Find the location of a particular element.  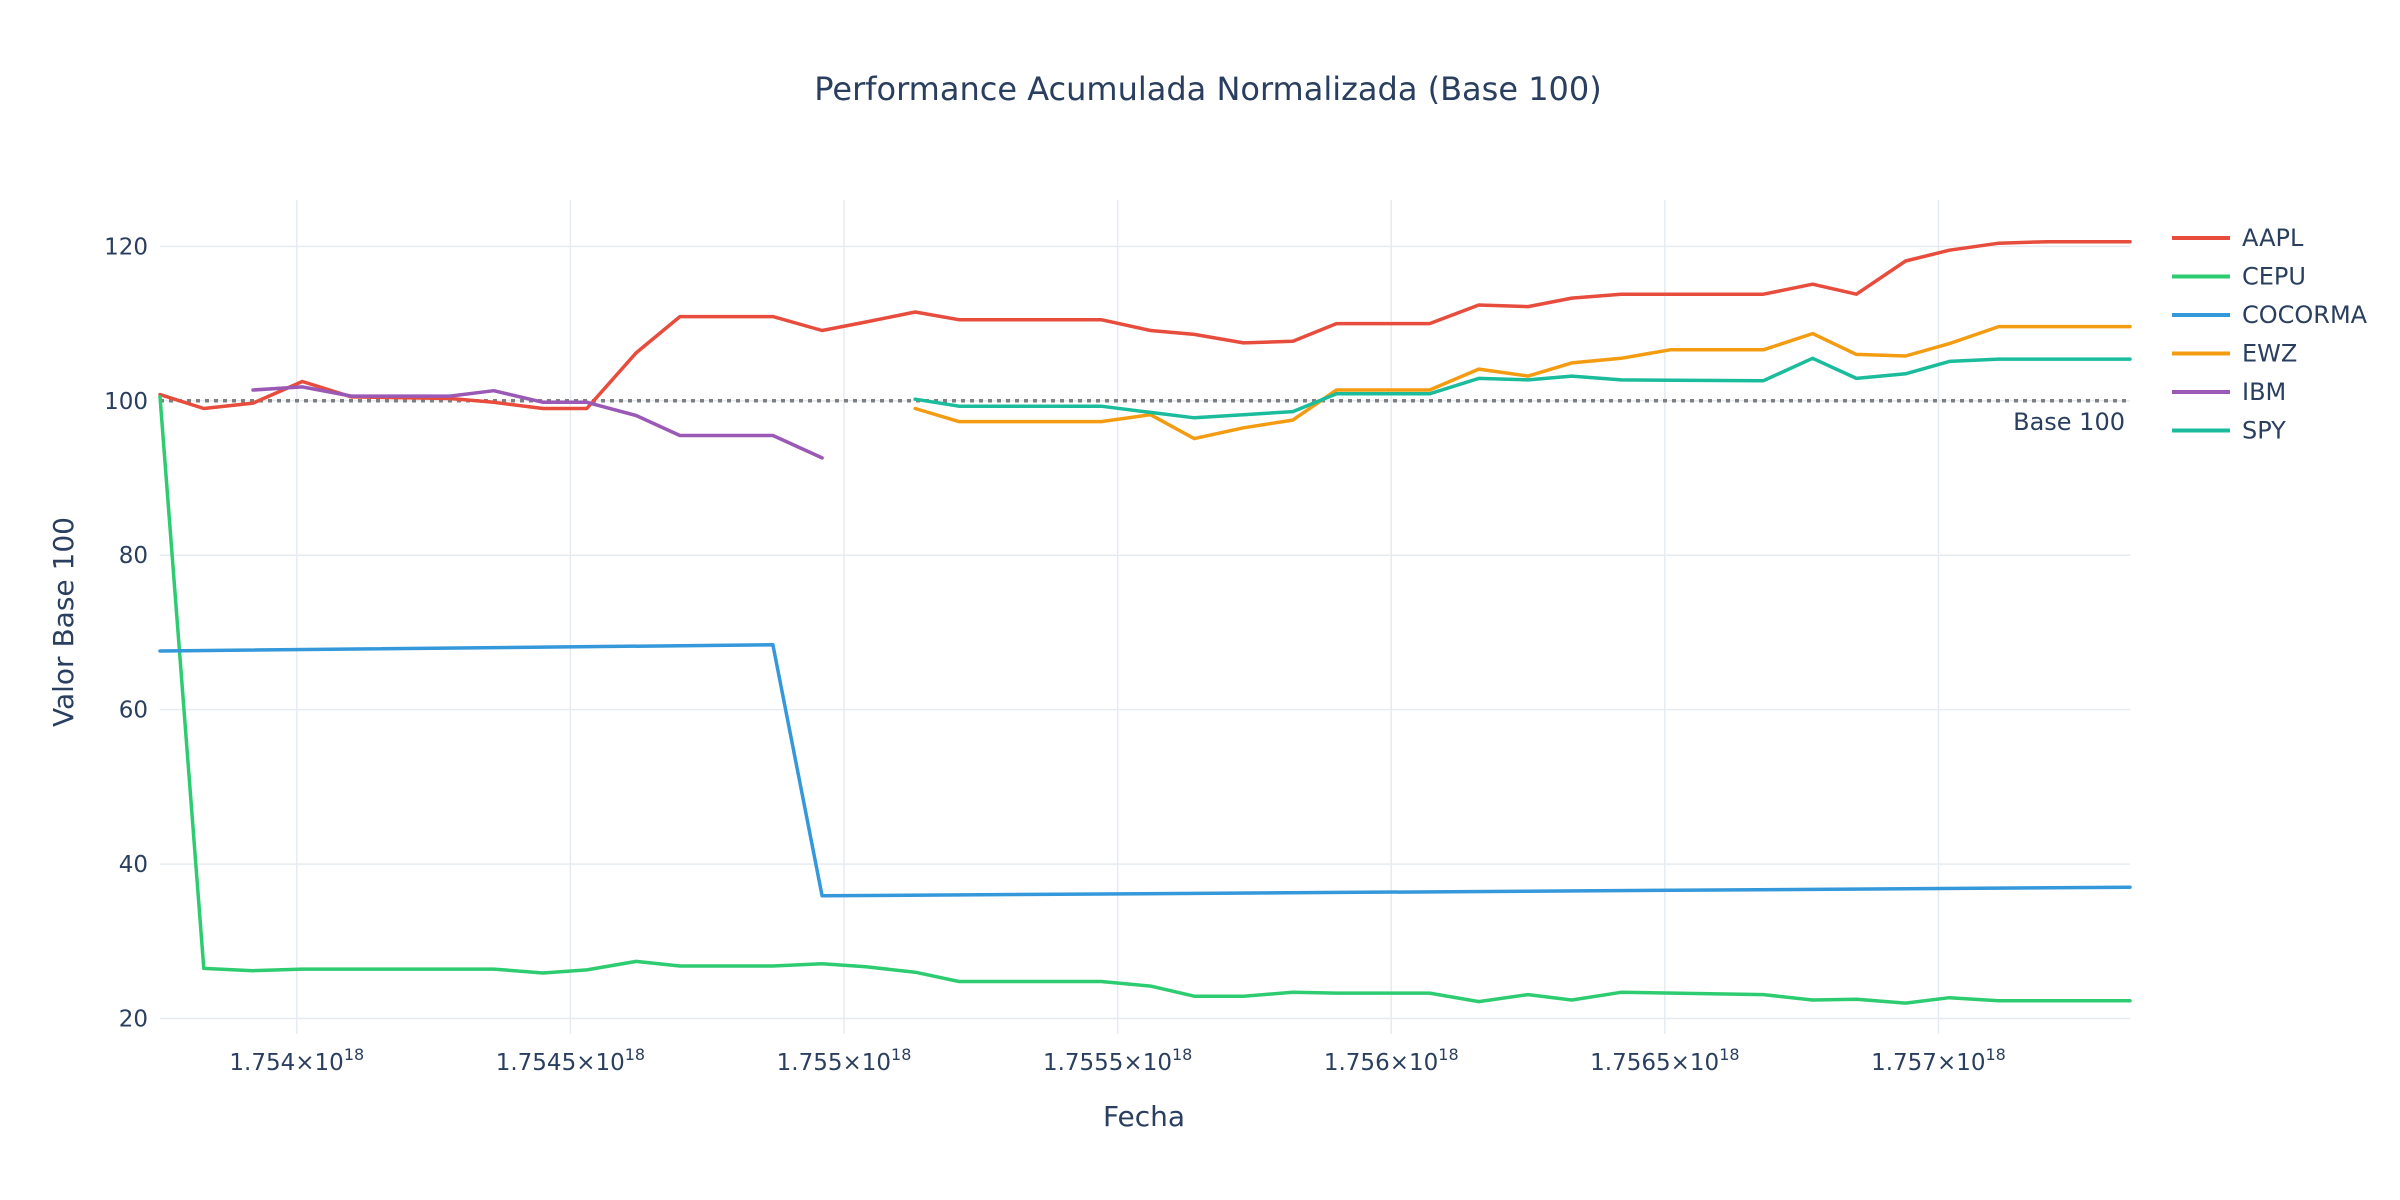

y-tick-label: 20 is located at coordinates (133, 1020).